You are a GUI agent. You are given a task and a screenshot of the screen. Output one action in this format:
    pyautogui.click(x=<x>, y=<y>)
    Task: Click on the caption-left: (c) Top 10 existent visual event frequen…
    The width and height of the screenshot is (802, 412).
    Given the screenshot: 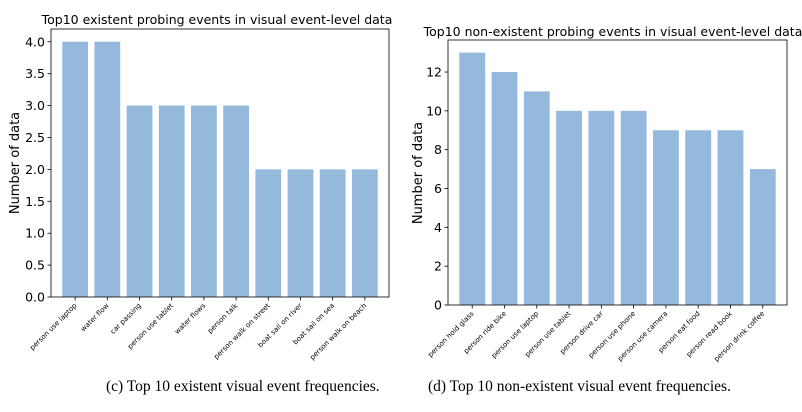 What is the action you would take?
    pyautogui.click(x=243, y=386)
    